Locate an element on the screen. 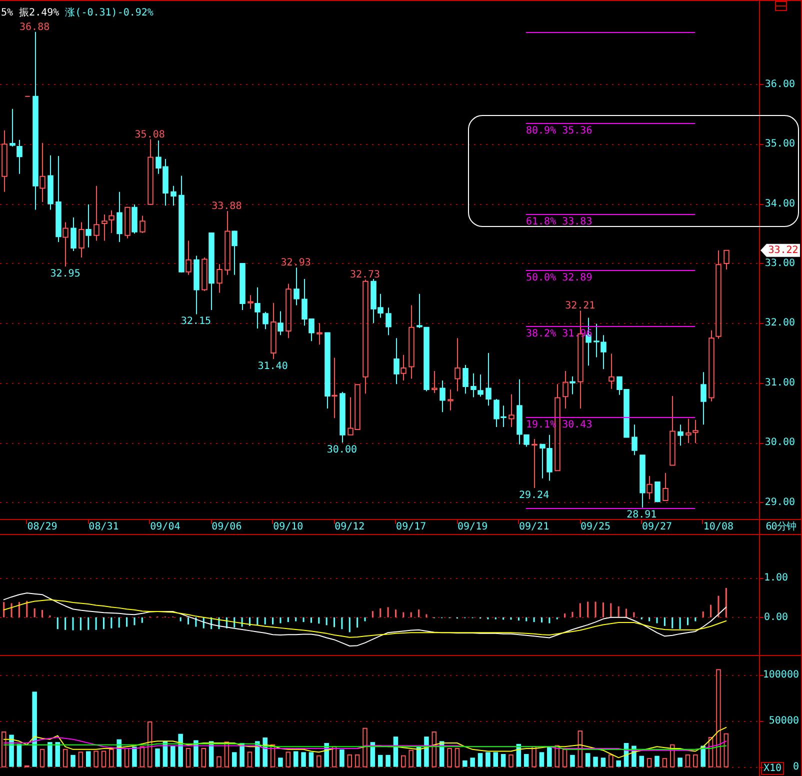 This screenshot has width=802, height=776. annotation: 29.24 is located at coordinates (534, 495).